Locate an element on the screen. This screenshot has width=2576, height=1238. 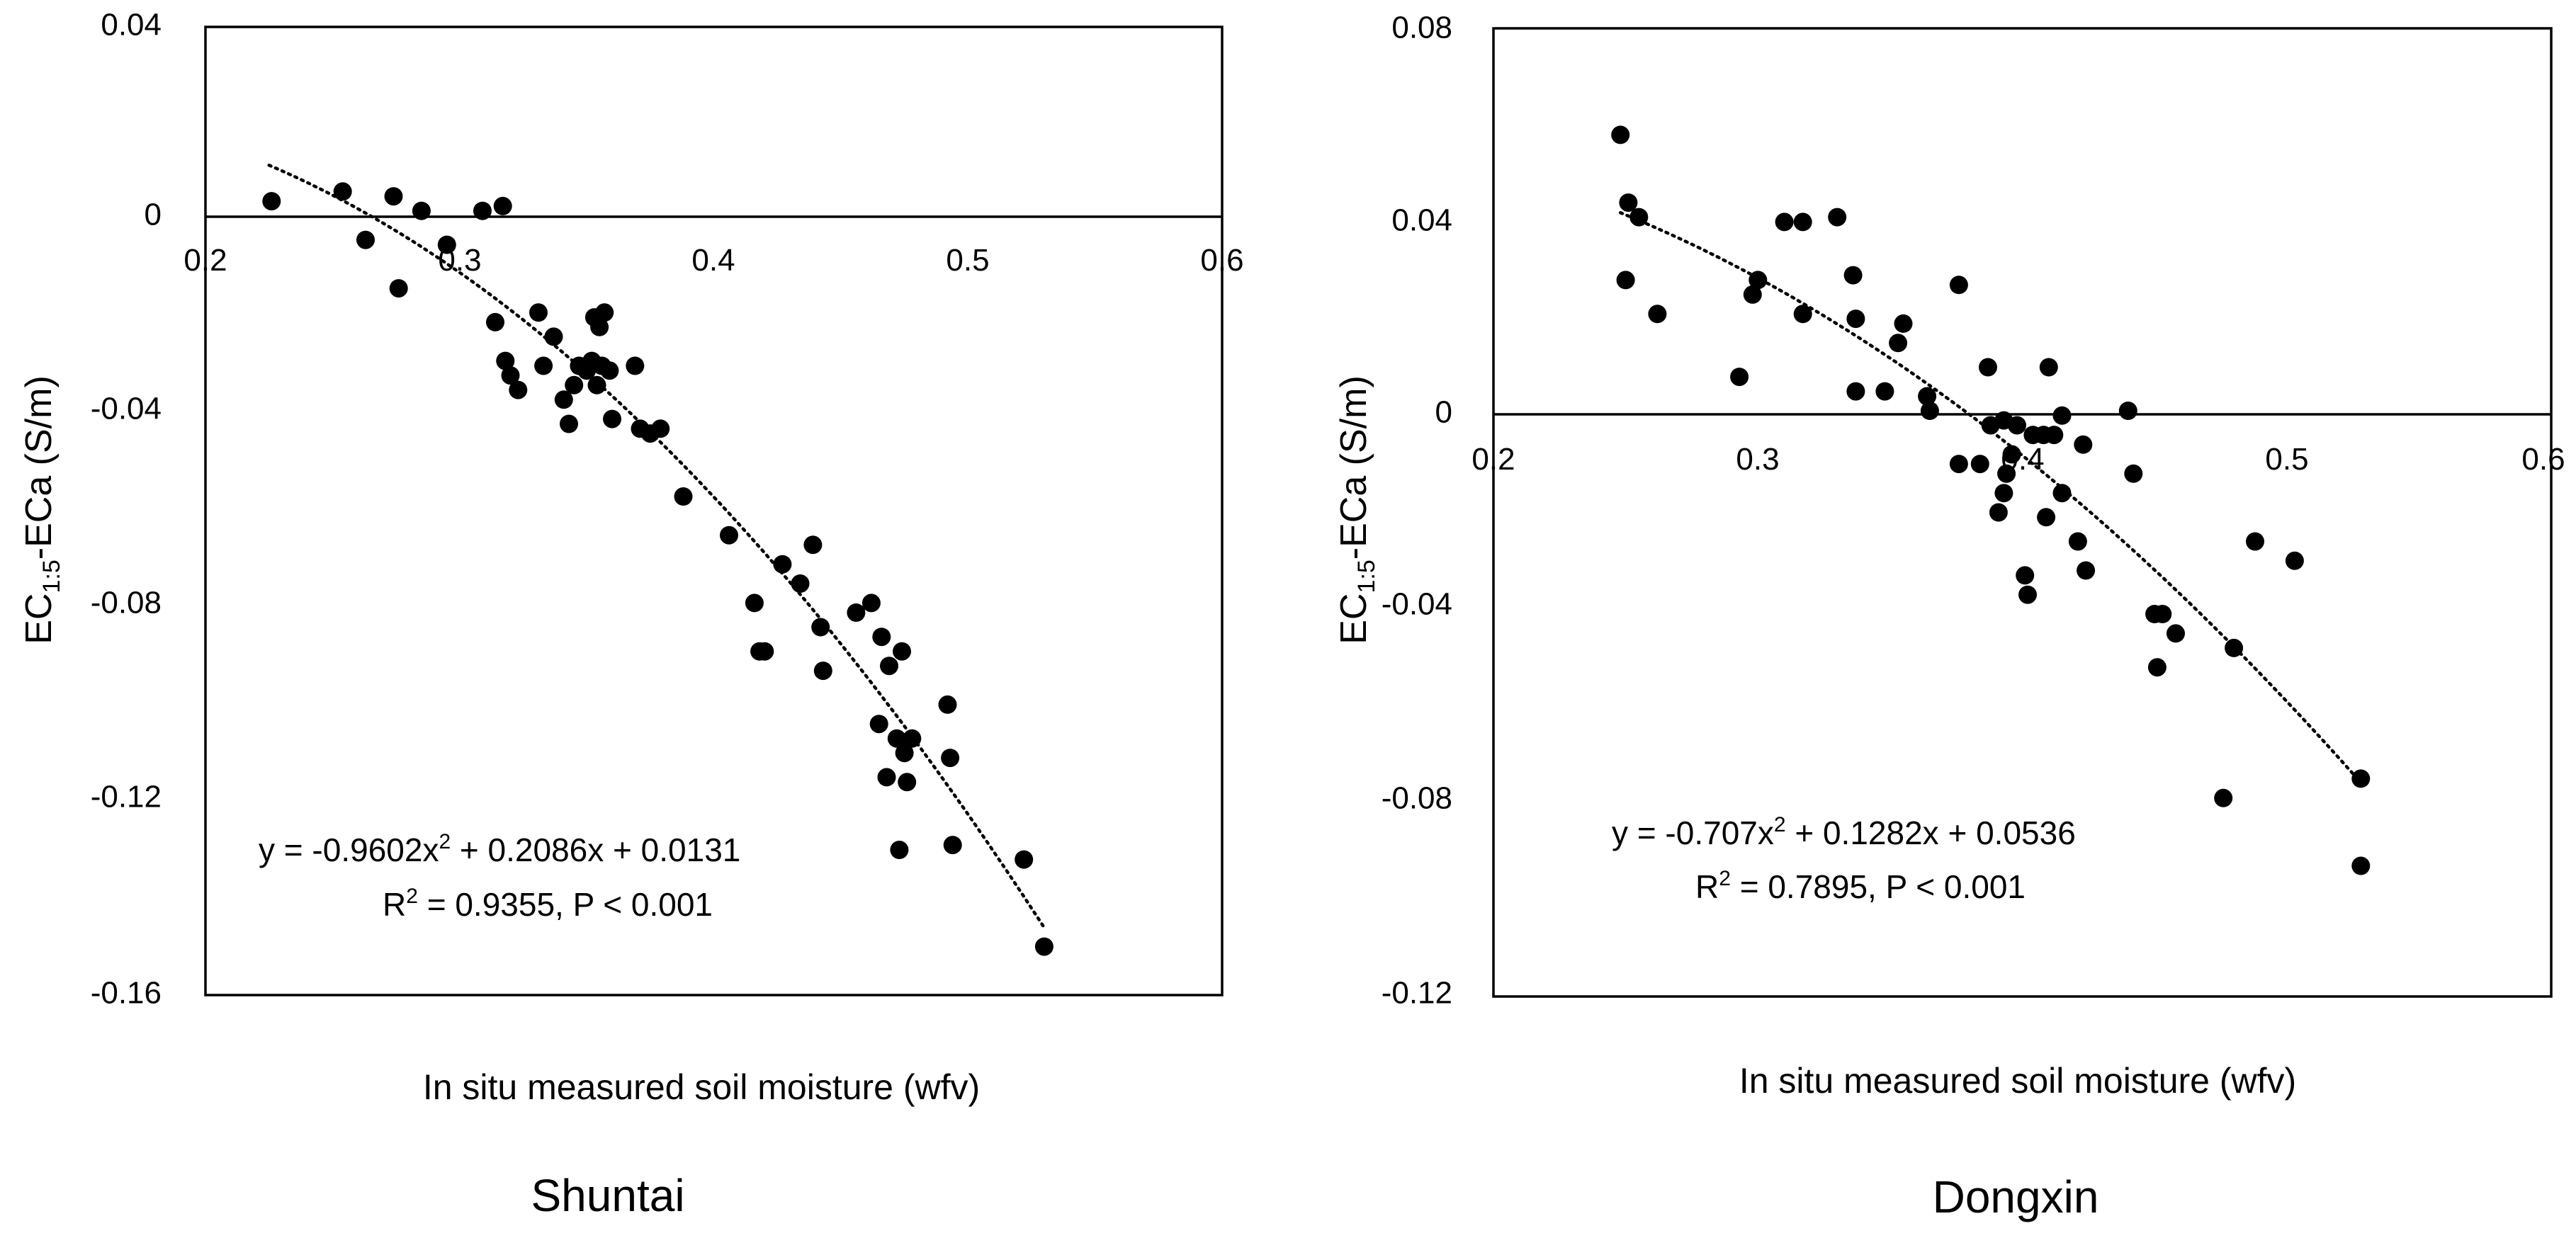
y-tick-label: -0.12 is located at coordinates (1417, 993).